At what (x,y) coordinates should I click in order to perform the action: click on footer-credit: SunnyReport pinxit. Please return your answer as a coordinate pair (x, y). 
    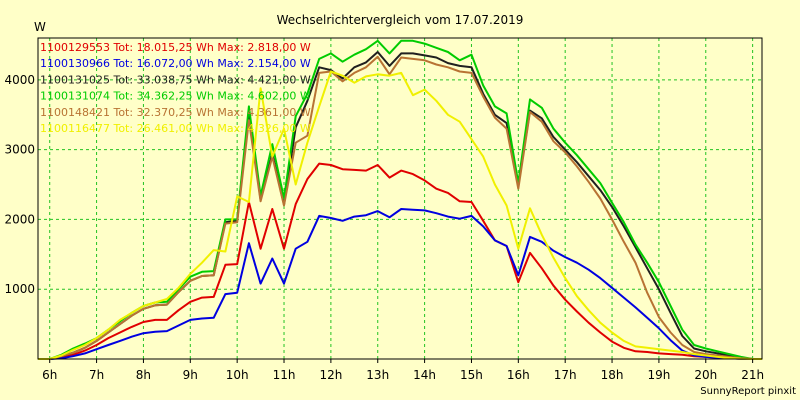
    Looking at the image, I should click on (748, 391).